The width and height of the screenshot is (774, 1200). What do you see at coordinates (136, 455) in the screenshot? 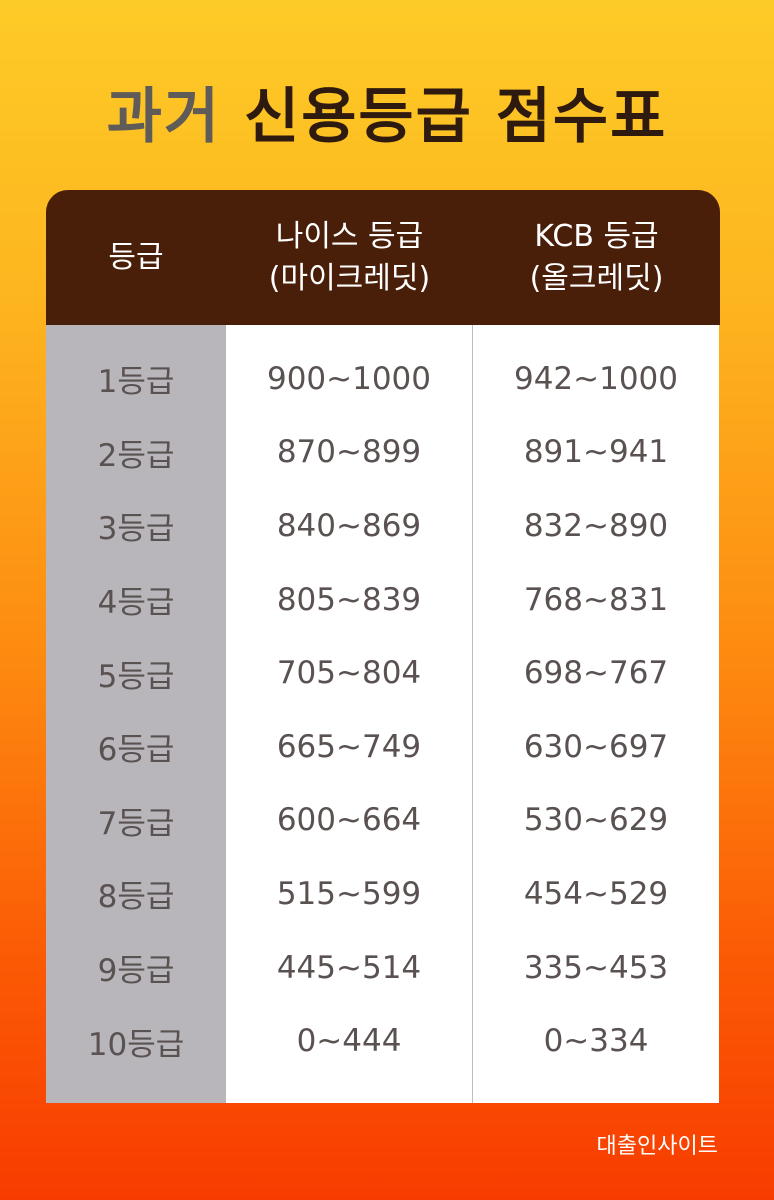
I see `cell-grade: 2등급` at bounding box center [136, 455].